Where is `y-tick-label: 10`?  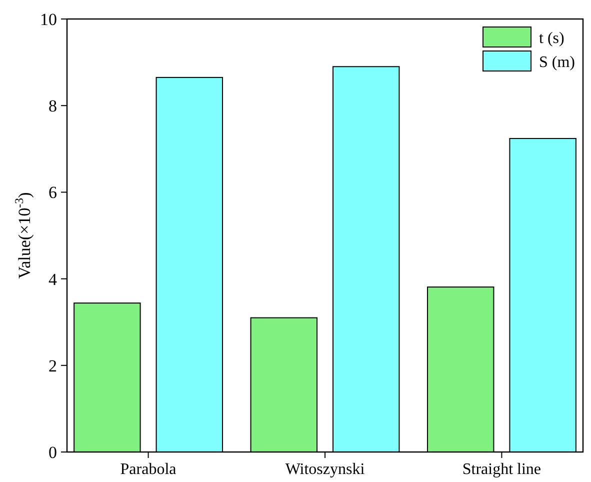 y-tick-label: 10 is located at coordinates (48, 19).